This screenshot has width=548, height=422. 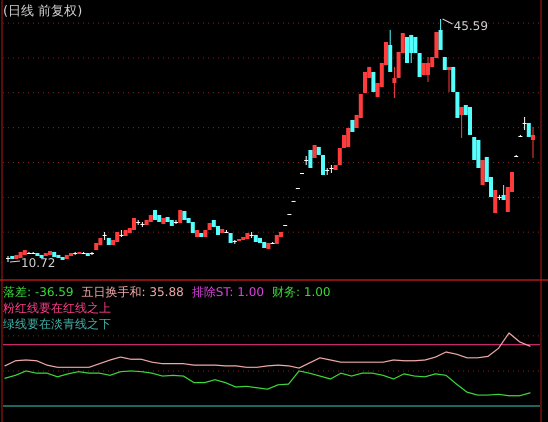 I want to click on annotation: 10.72, so click(x=38, y=263).